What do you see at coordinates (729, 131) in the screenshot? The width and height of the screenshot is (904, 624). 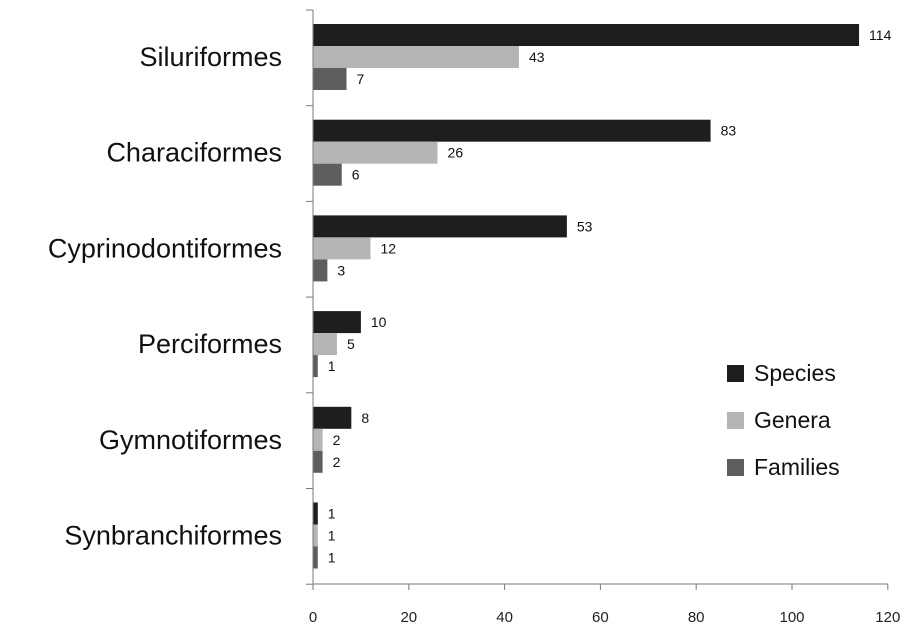 I see `data-label: 83` at bounding box center [729, 131].